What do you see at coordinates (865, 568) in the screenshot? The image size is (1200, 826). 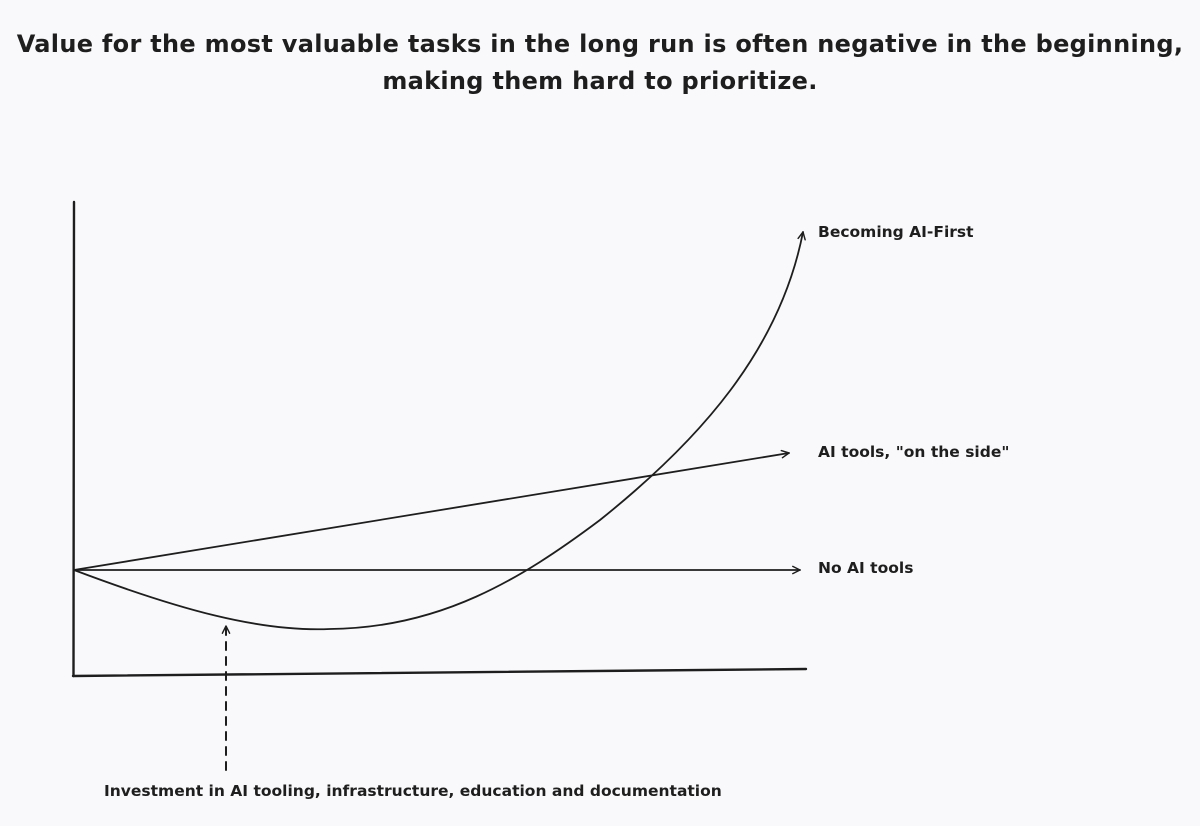 I see `label-no-ai-tools: No AI tools` at bounding box center [865, 568].